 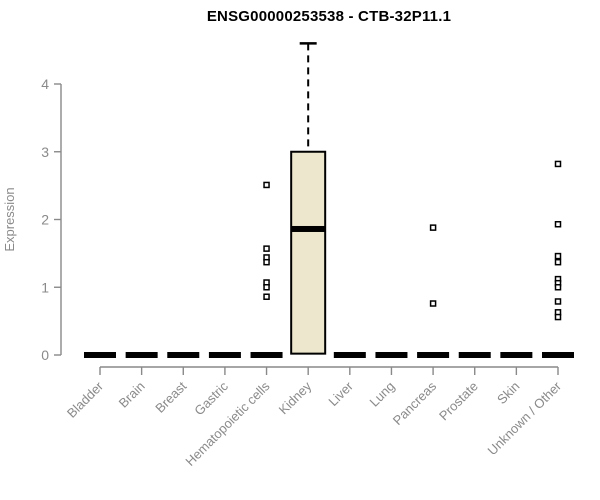 What do you see at coordinates (45, 220) in the screenshot?
I see `y-tick-label: 2` at bounding box center [45, 220].